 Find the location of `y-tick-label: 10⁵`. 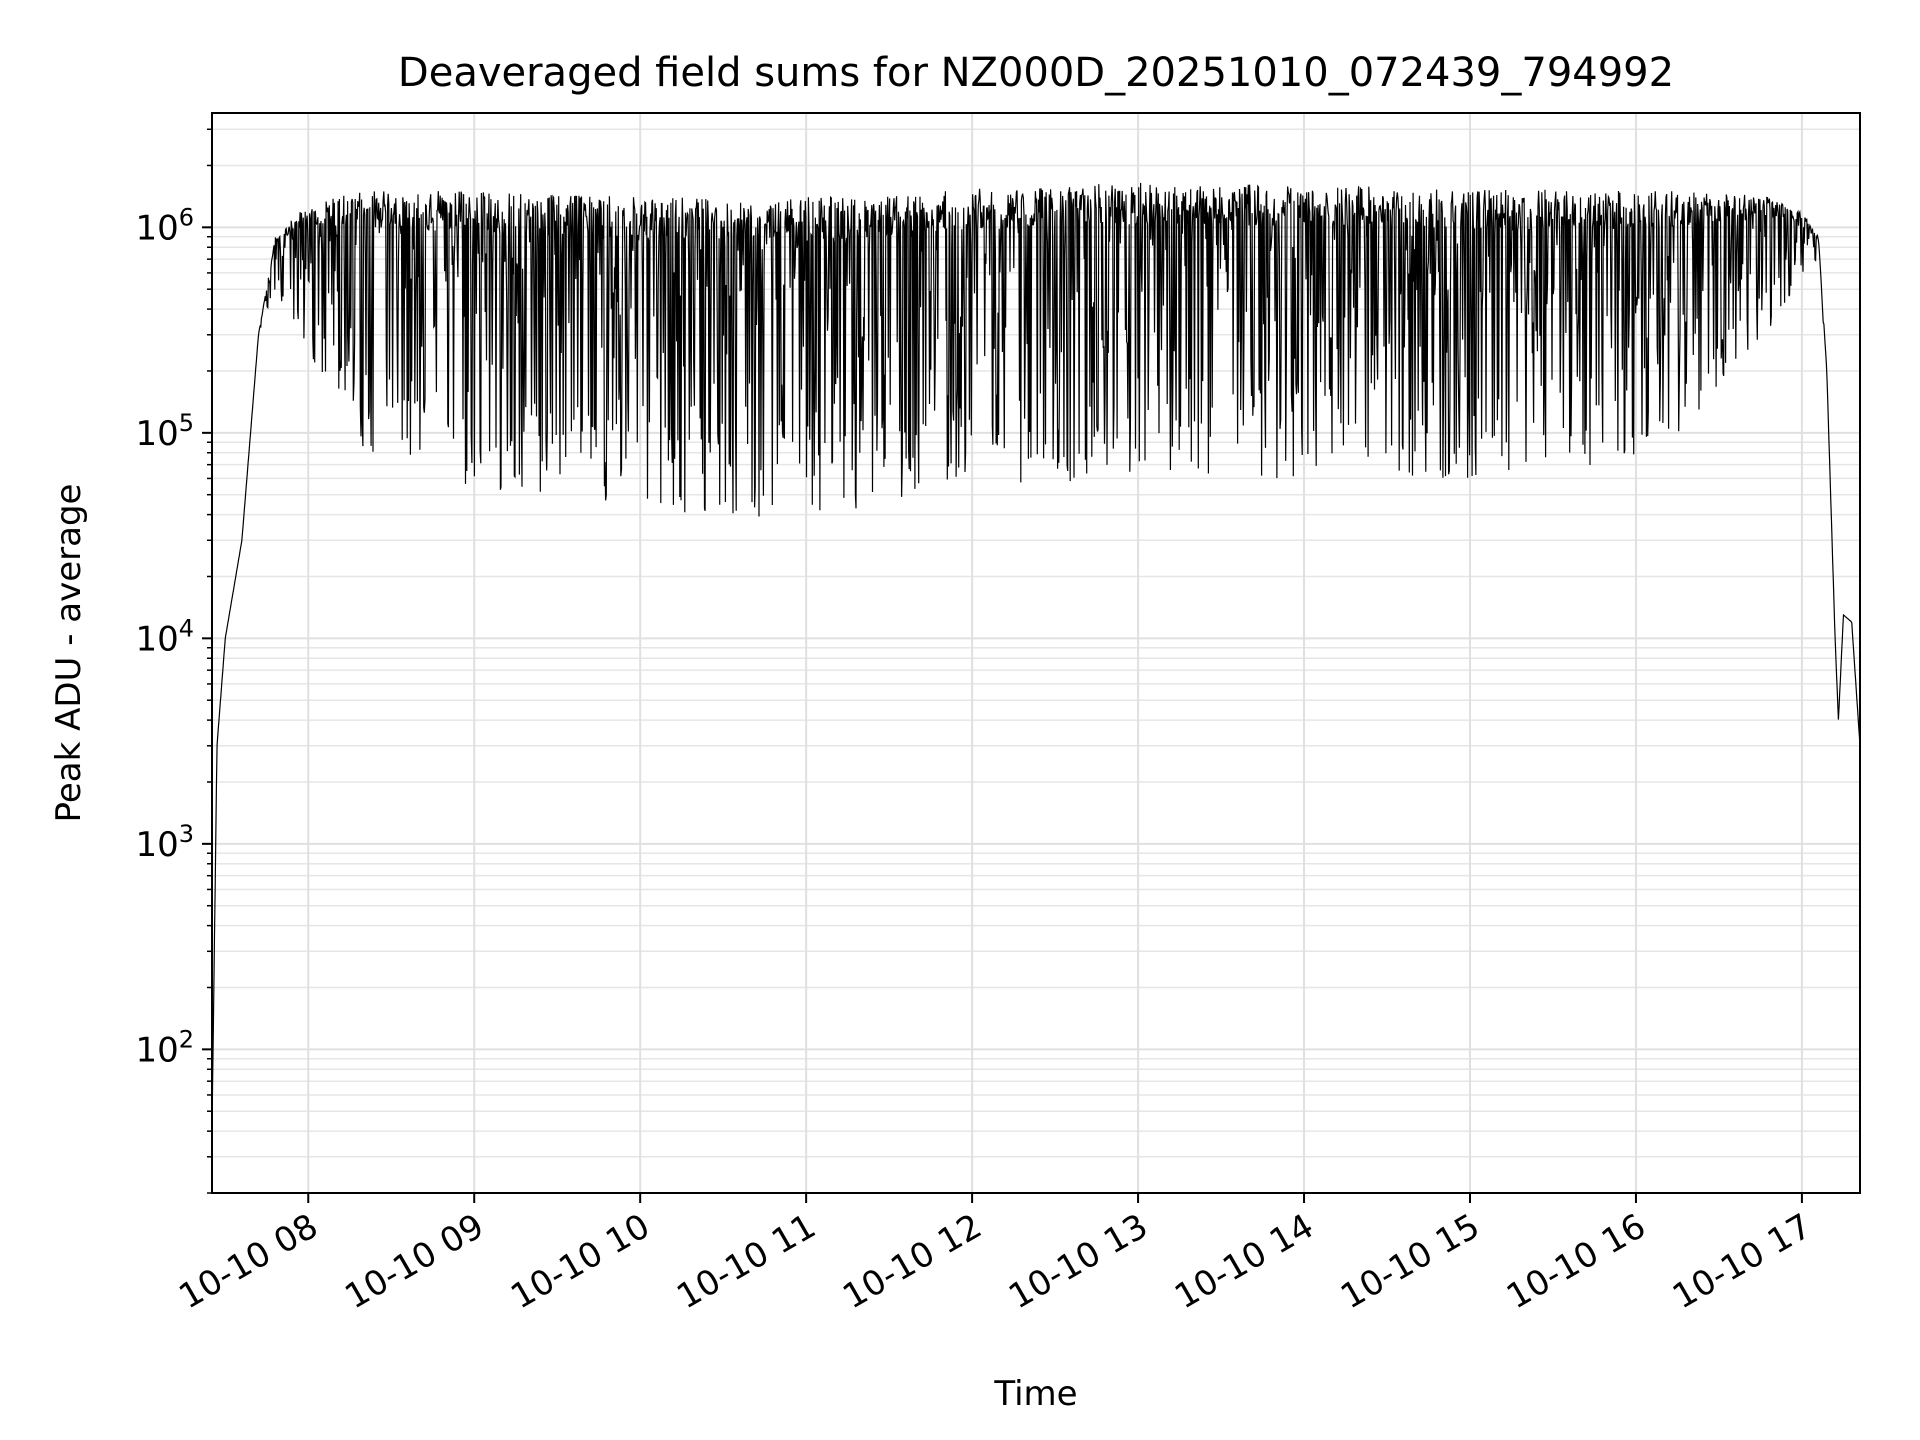

y-tick-label: 10⁵ is located at coordinates (164, 431).